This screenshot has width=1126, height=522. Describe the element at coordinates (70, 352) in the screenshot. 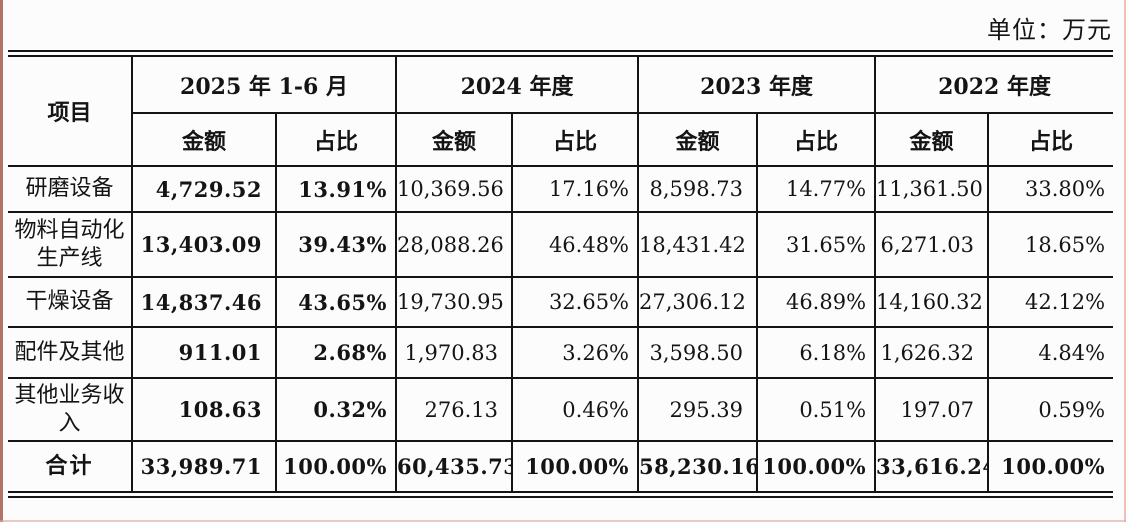

I see `item-cell: 配件及其他` at that location.